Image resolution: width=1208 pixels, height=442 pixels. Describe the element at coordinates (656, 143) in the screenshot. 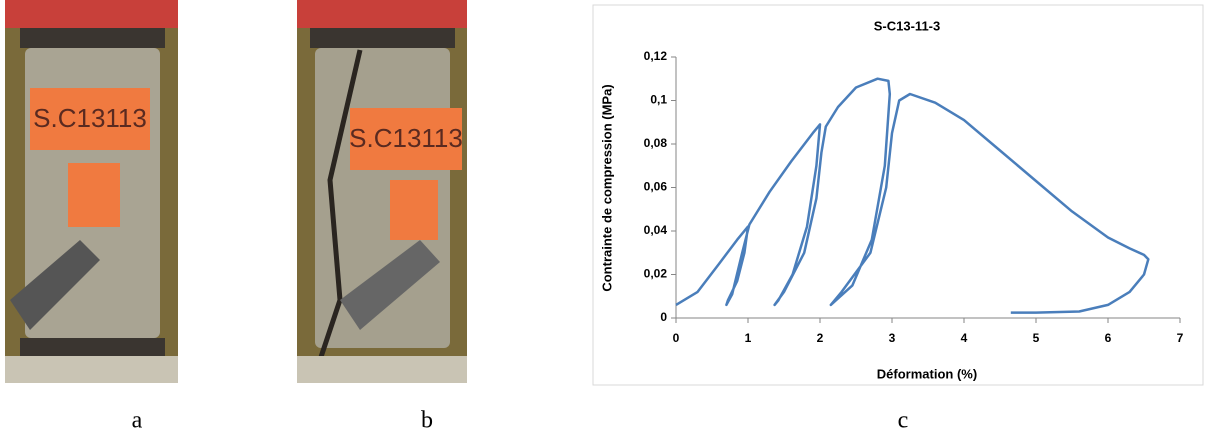

I see `y-tick-label: 0,08` at that location.